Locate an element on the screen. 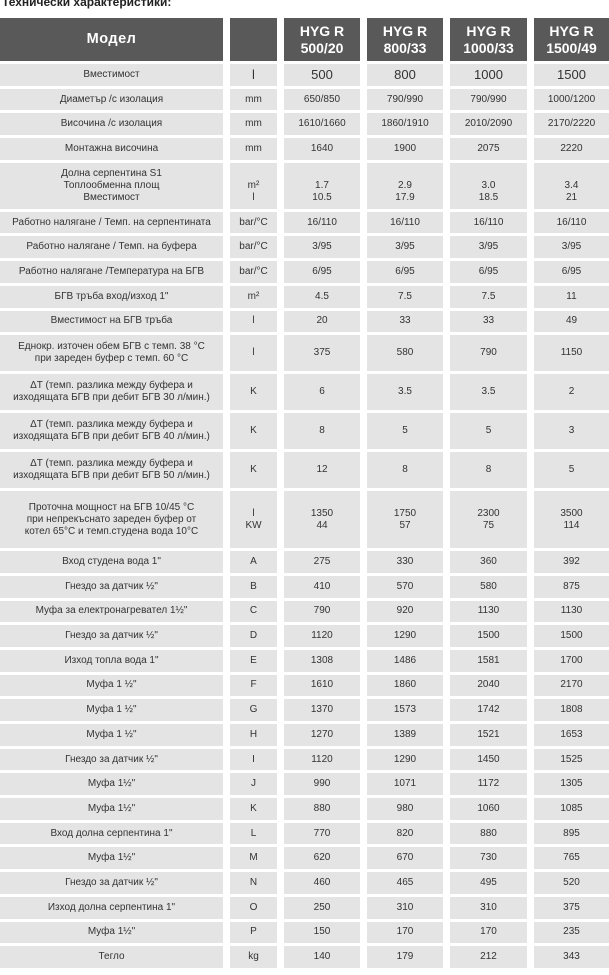 The width and height of the screenshot is (609, 975). row-value: 1172 is located at coordinates (488, 784).